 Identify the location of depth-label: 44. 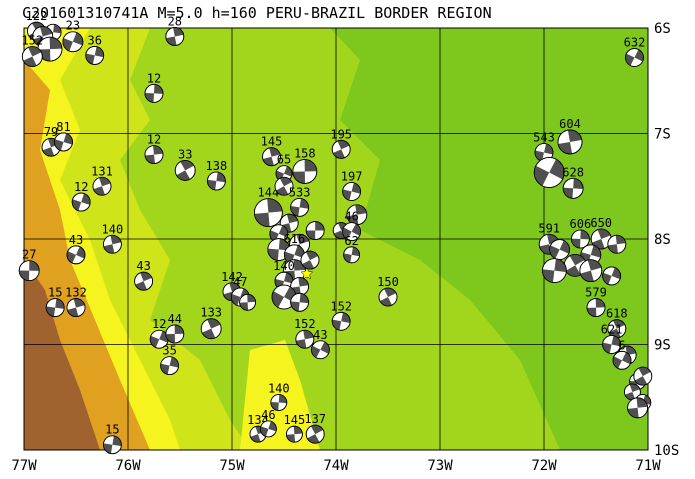
(175, 319).